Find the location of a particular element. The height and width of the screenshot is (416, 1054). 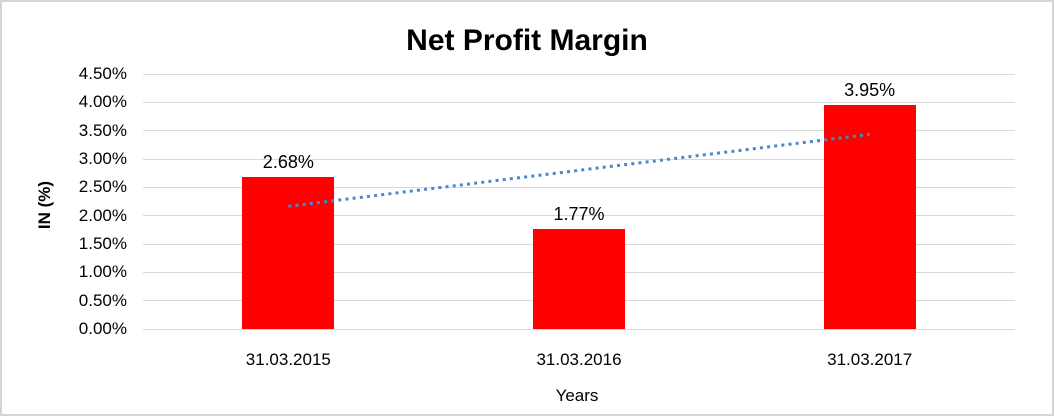

chart-title: Net Profit Margin is located at coordinates (527, 40).